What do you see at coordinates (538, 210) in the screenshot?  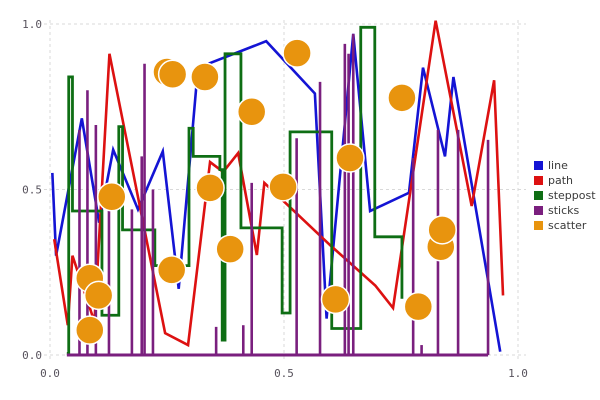 I see `legend-swatch-sticks` at bounding box center [538, 210].